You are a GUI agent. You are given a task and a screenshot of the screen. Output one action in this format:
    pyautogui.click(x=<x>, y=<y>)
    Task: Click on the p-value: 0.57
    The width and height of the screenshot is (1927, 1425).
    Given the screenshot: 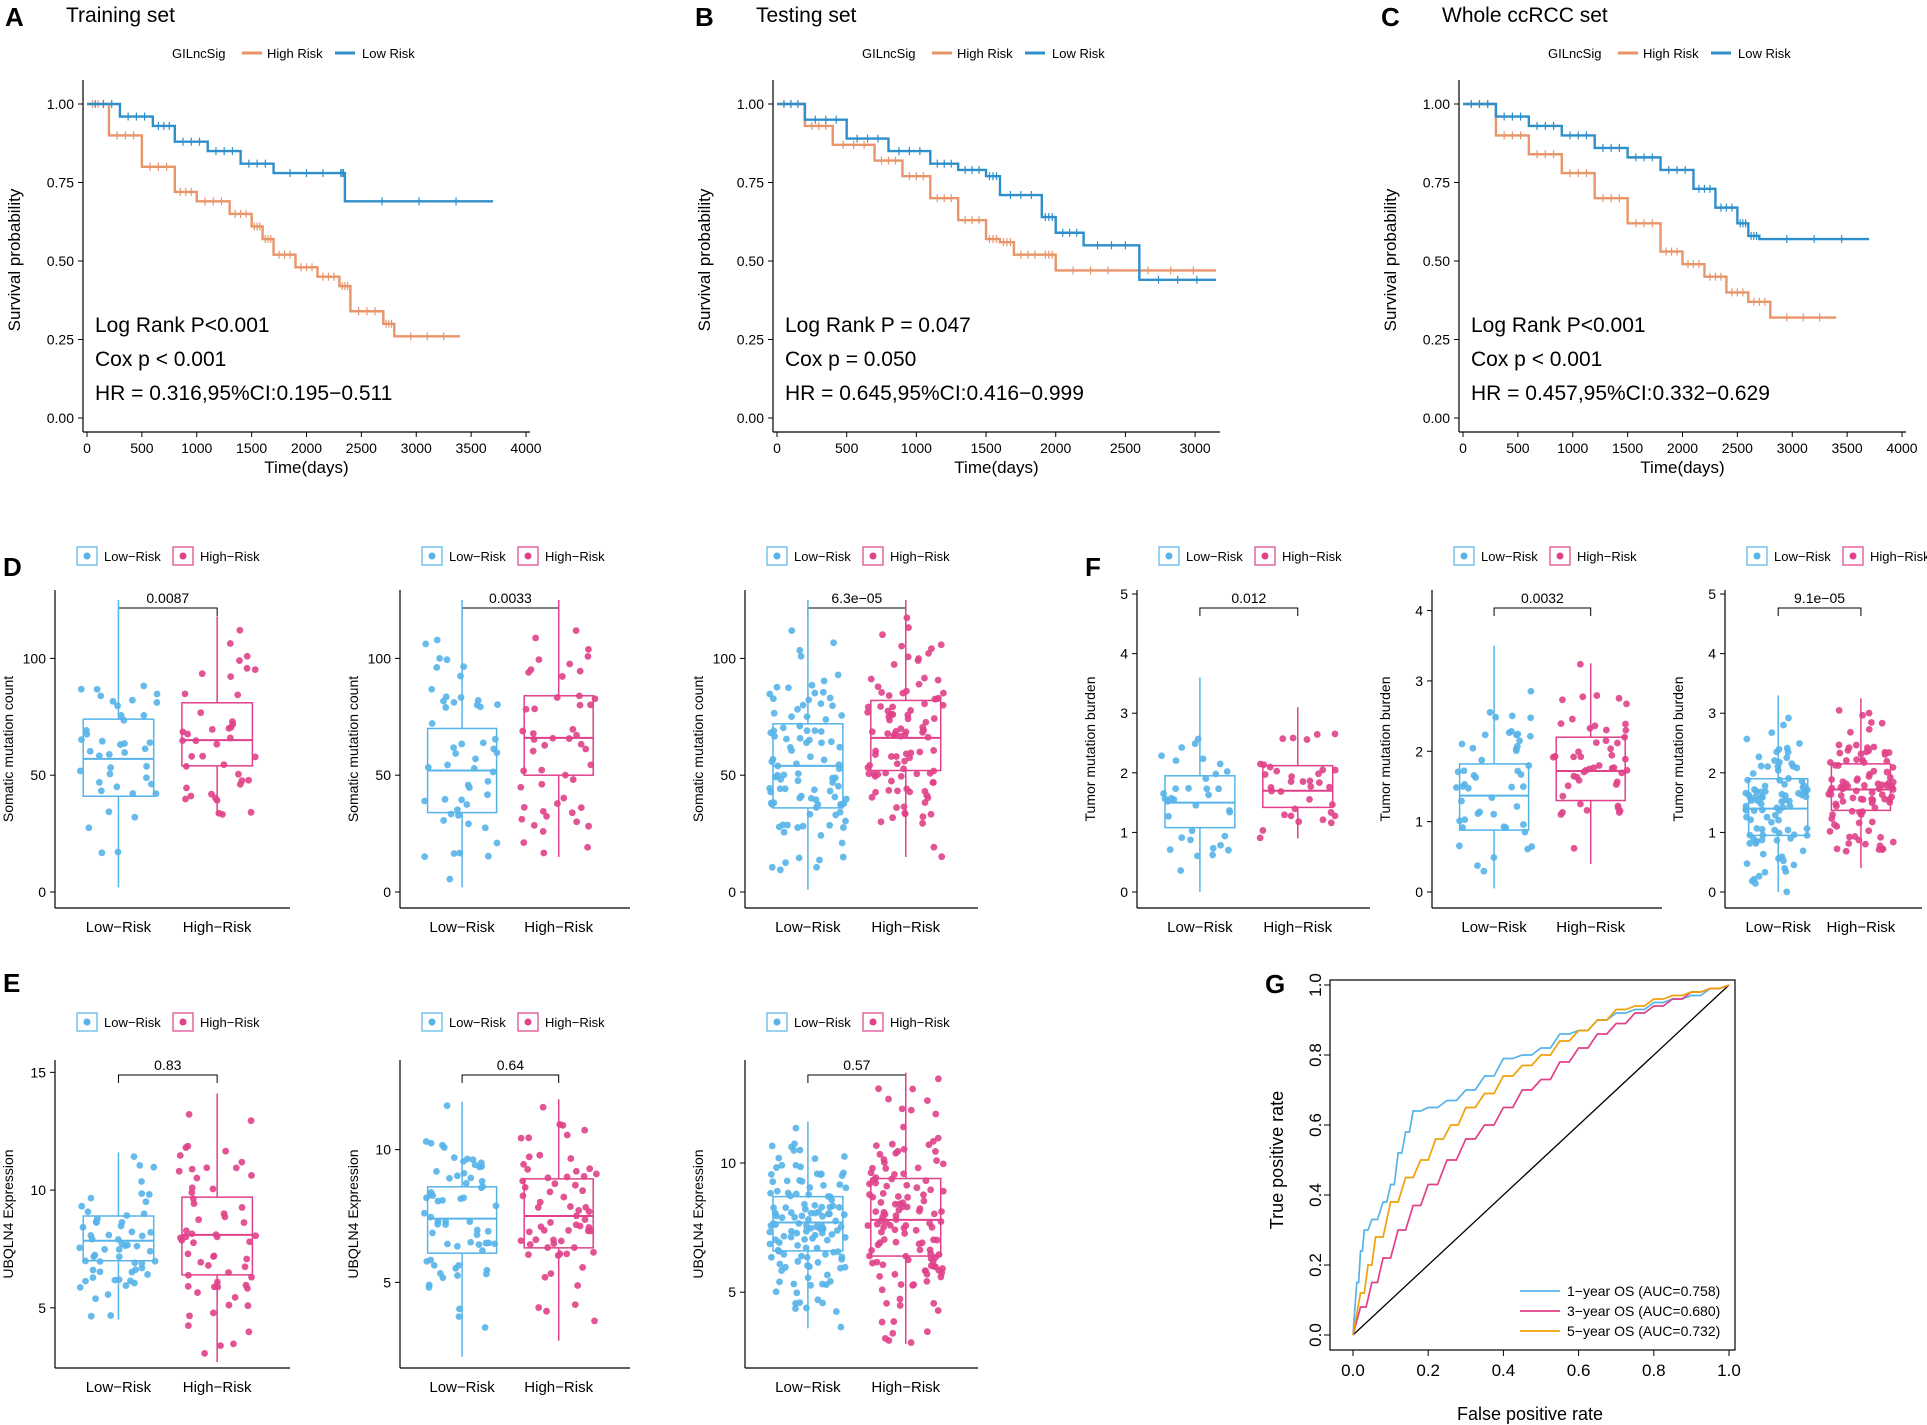 What is the action you would take?
    pyautogui.click(x=856, y=1065)
    